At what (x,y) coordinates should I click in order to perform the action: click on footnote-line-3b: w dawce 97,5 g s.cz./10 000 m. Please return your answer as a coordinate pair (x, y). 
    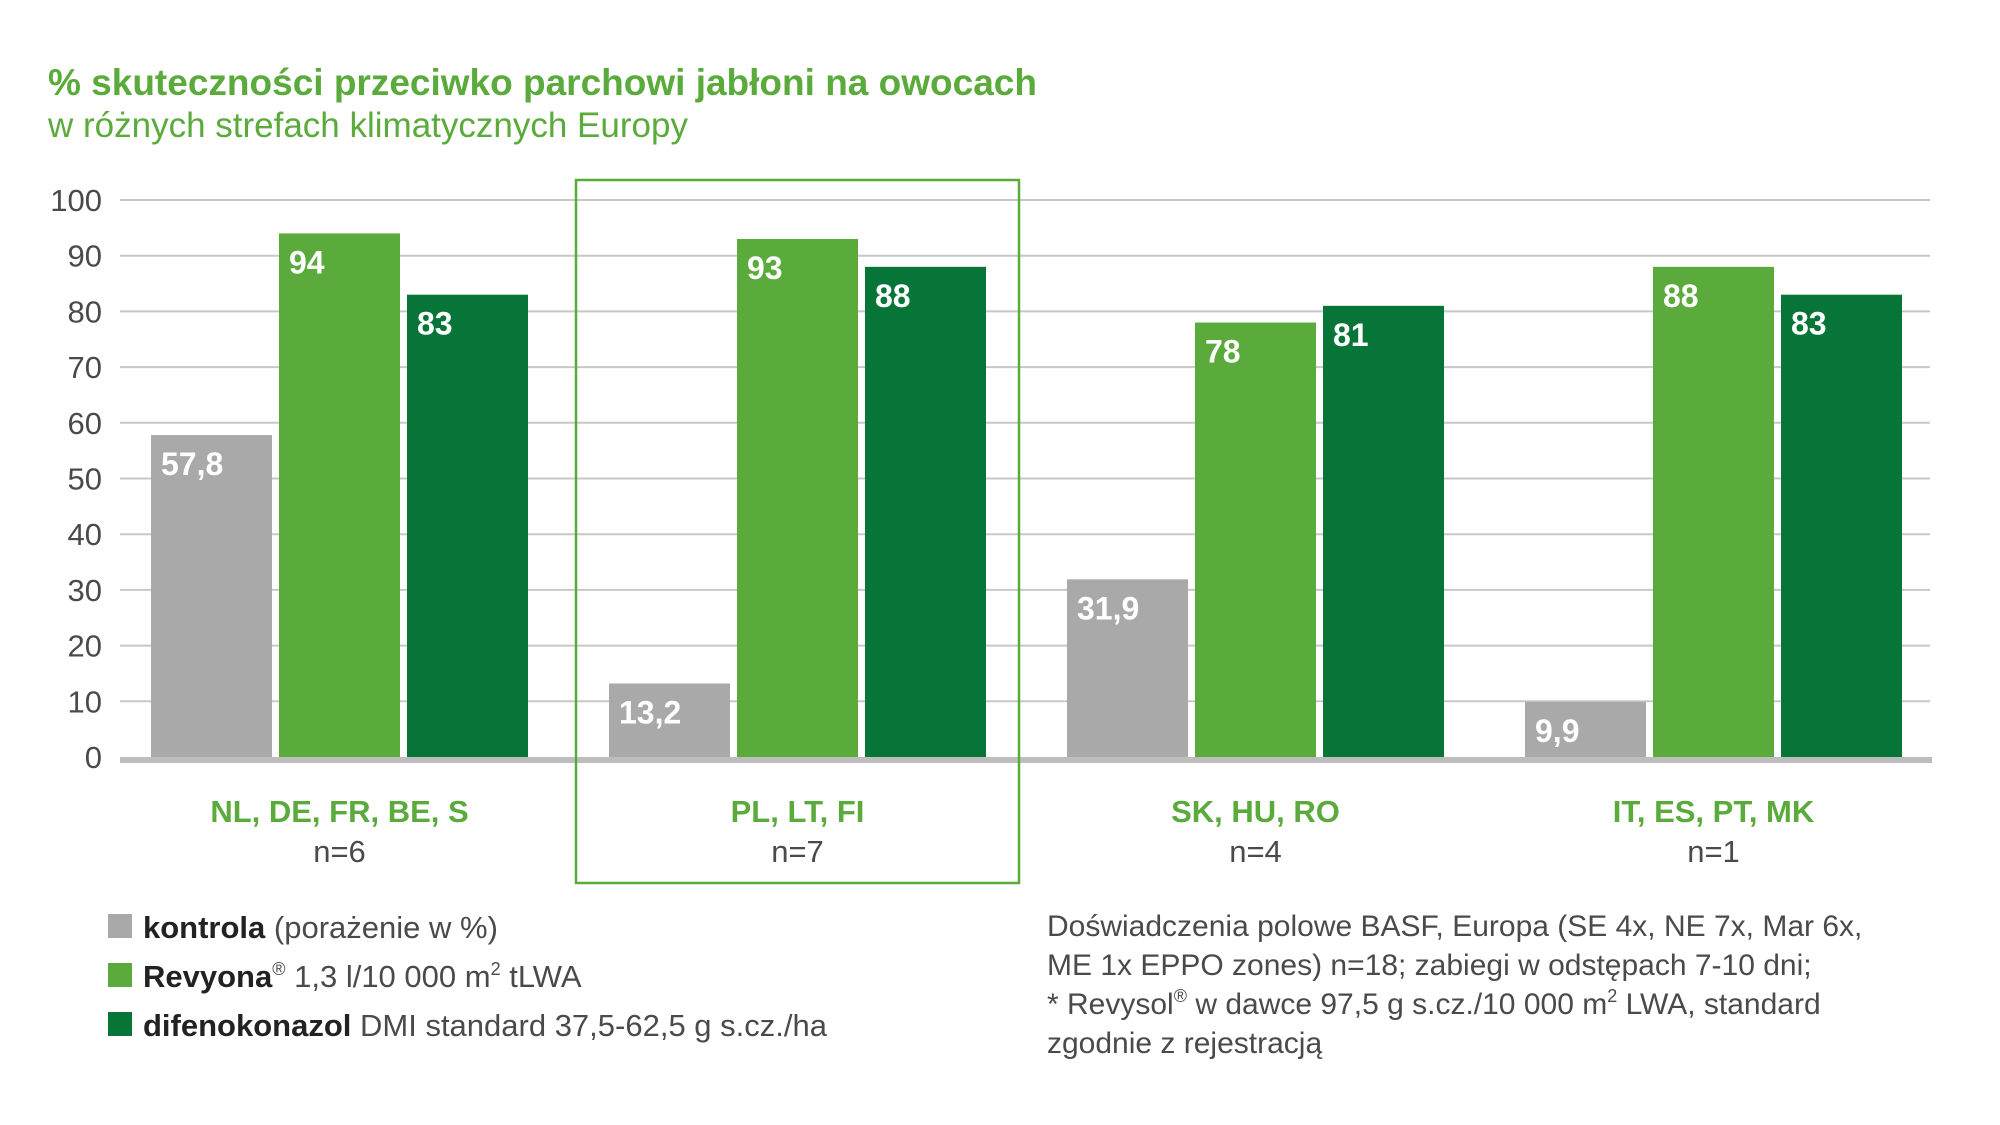
    Looking at the image, I should click on (1397, 1004).